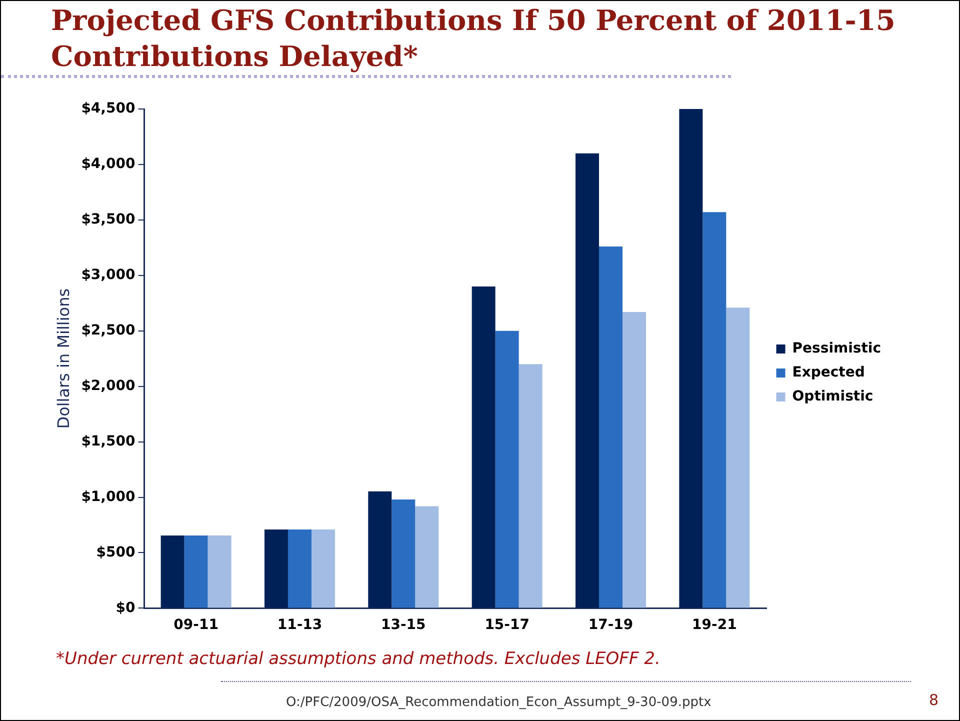 The image size is (960, 721). Describe the element at coordinates (116, 552) in the screenshot. I see `y-tick-label: $500` at that location.